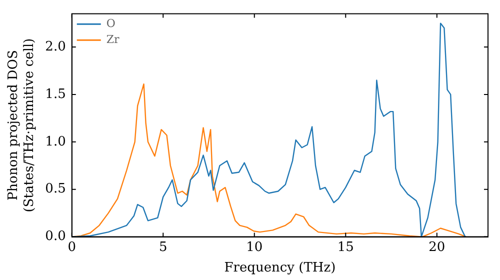 This screenshot has width=500, height=280. Describe the element at coordinates (345, 247) in the screenshot. I see `x-tick-label: 15` at that location.